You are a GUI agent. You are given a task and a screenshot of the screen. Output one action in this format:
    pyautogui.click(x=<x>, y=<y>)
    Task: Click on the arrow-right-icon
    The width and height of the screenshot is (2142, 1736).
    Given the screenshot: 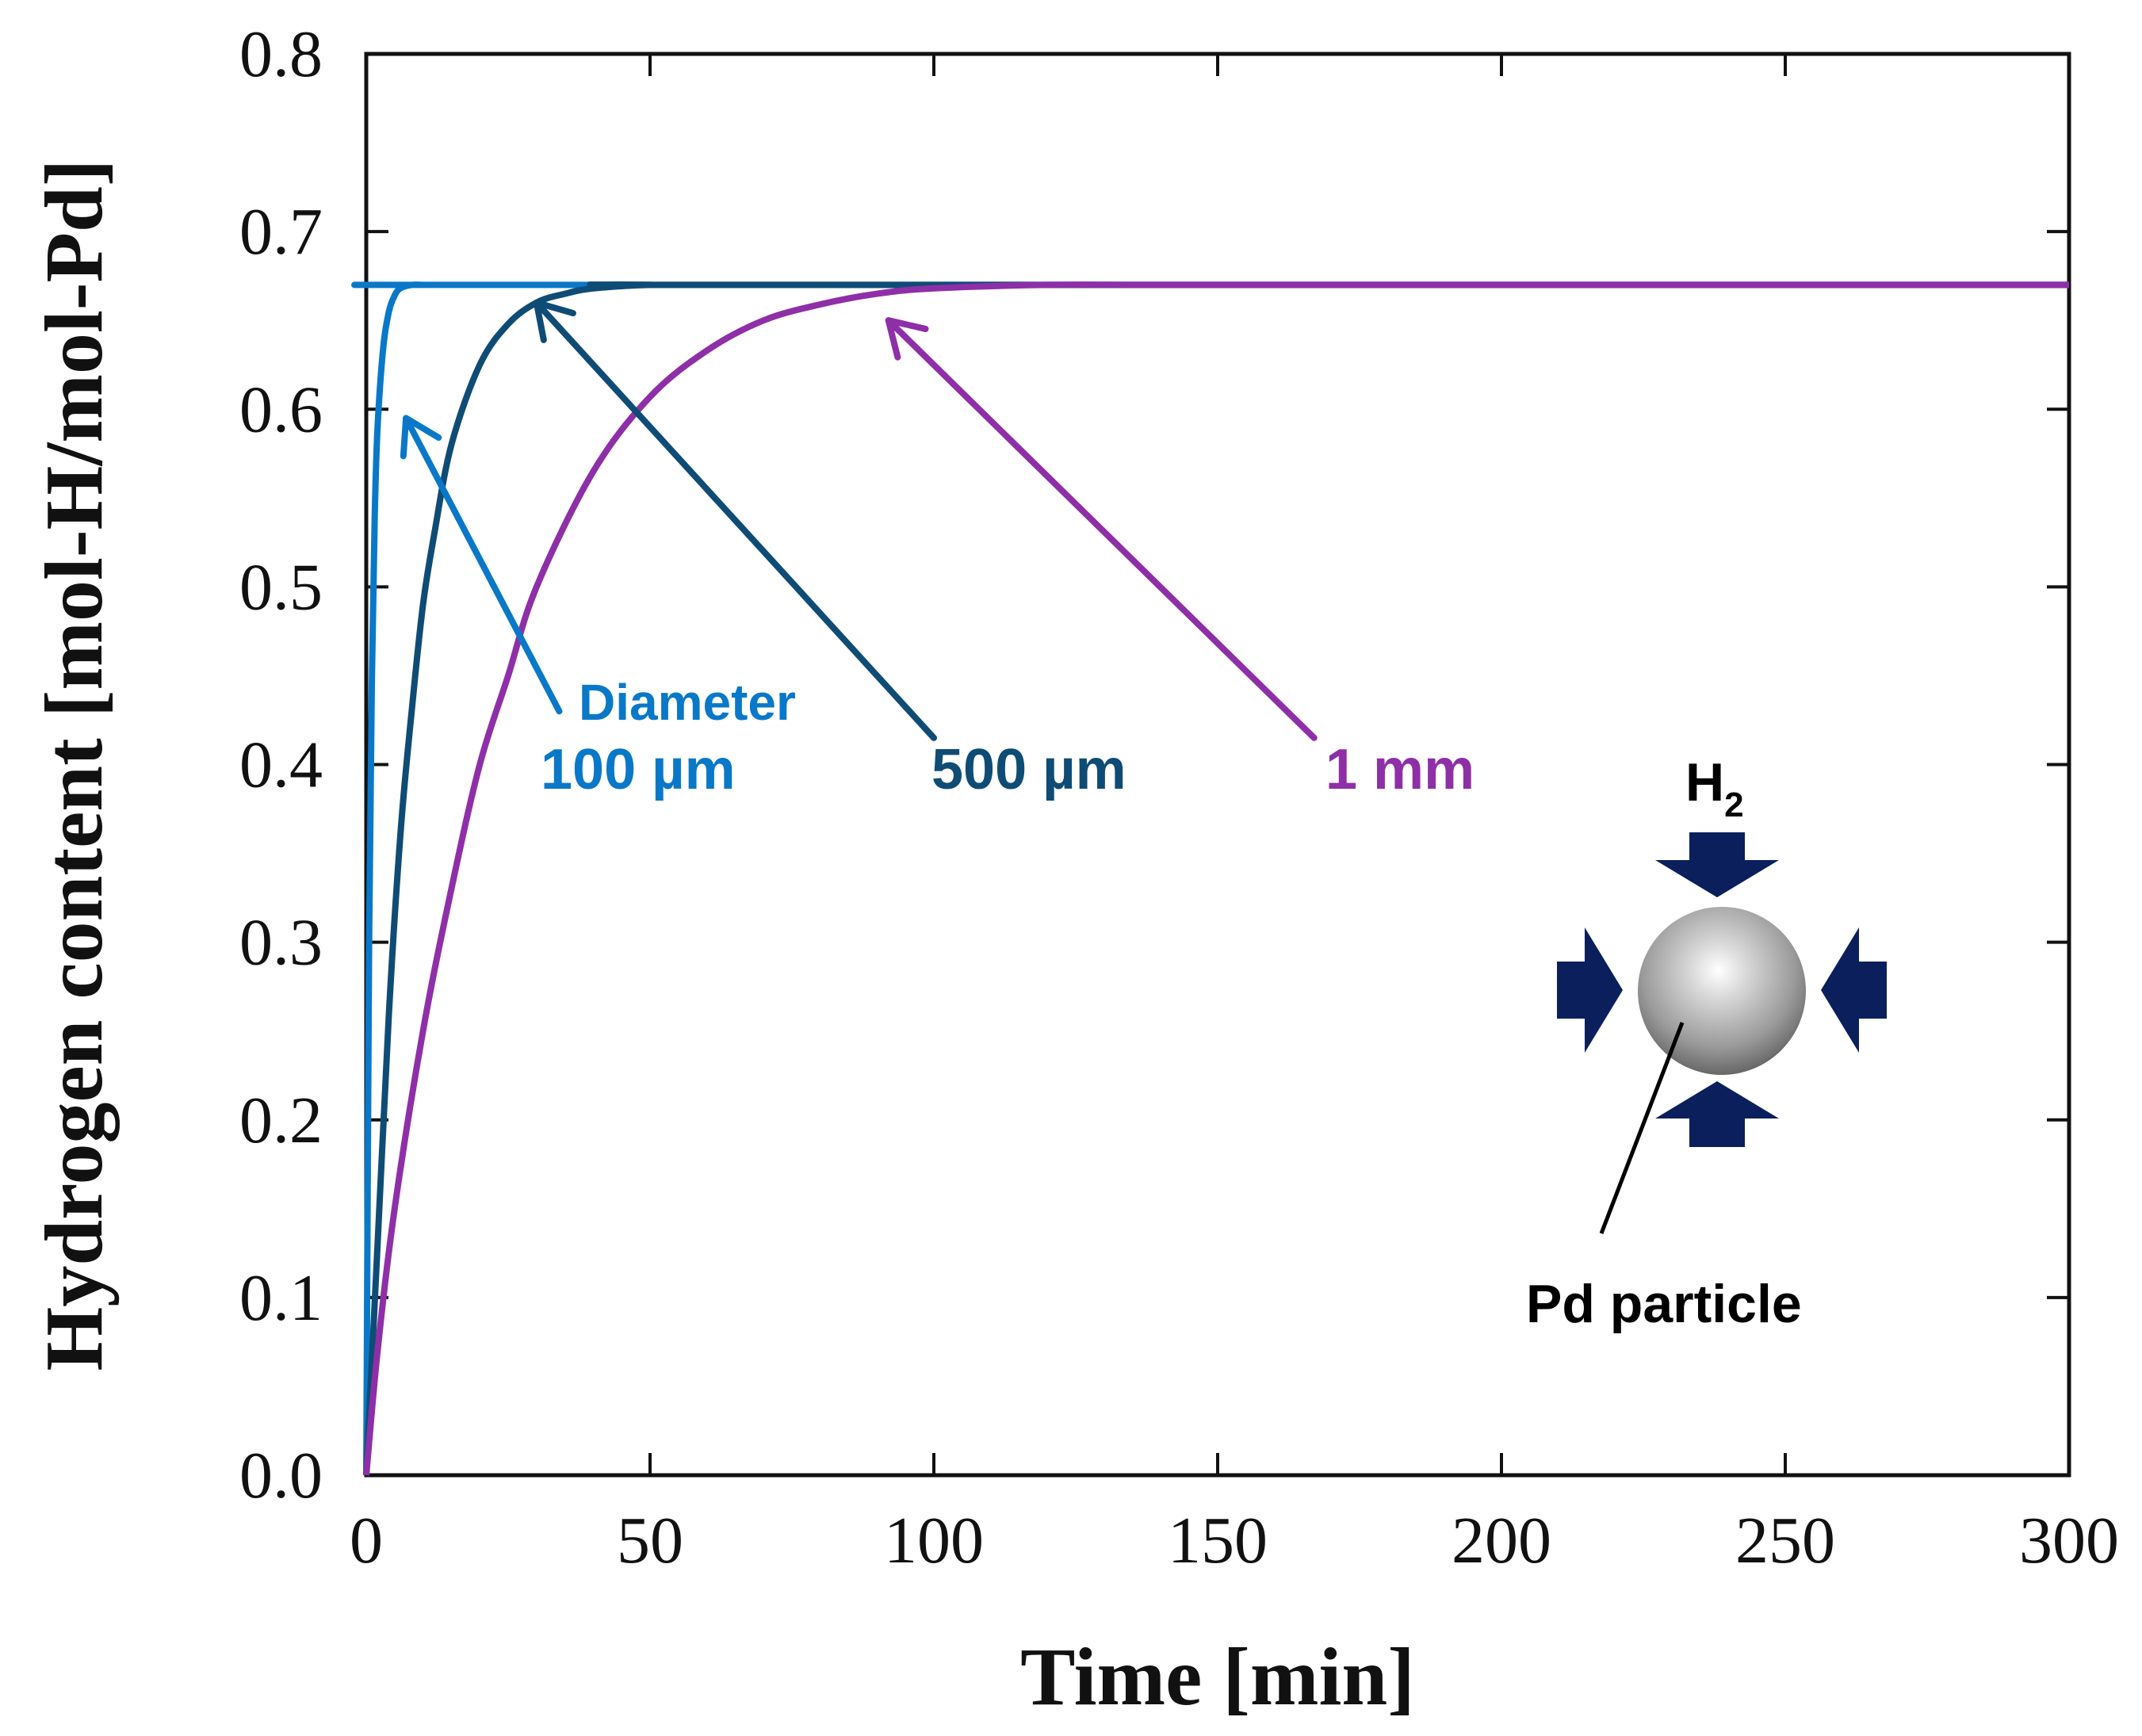 What is the action you would take?
    pyautogui.click(x=1590, y=990)
    